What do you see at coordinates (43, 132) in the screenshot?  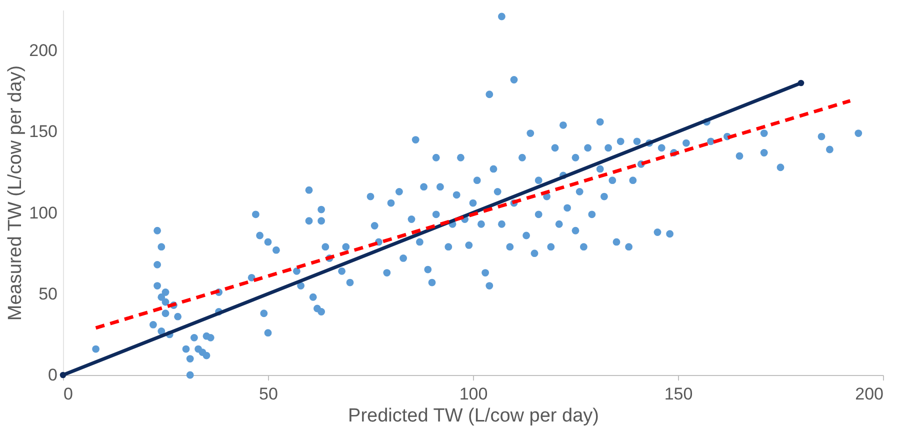 I see `y-tick-label: 150` at bounding box center [43, 132].